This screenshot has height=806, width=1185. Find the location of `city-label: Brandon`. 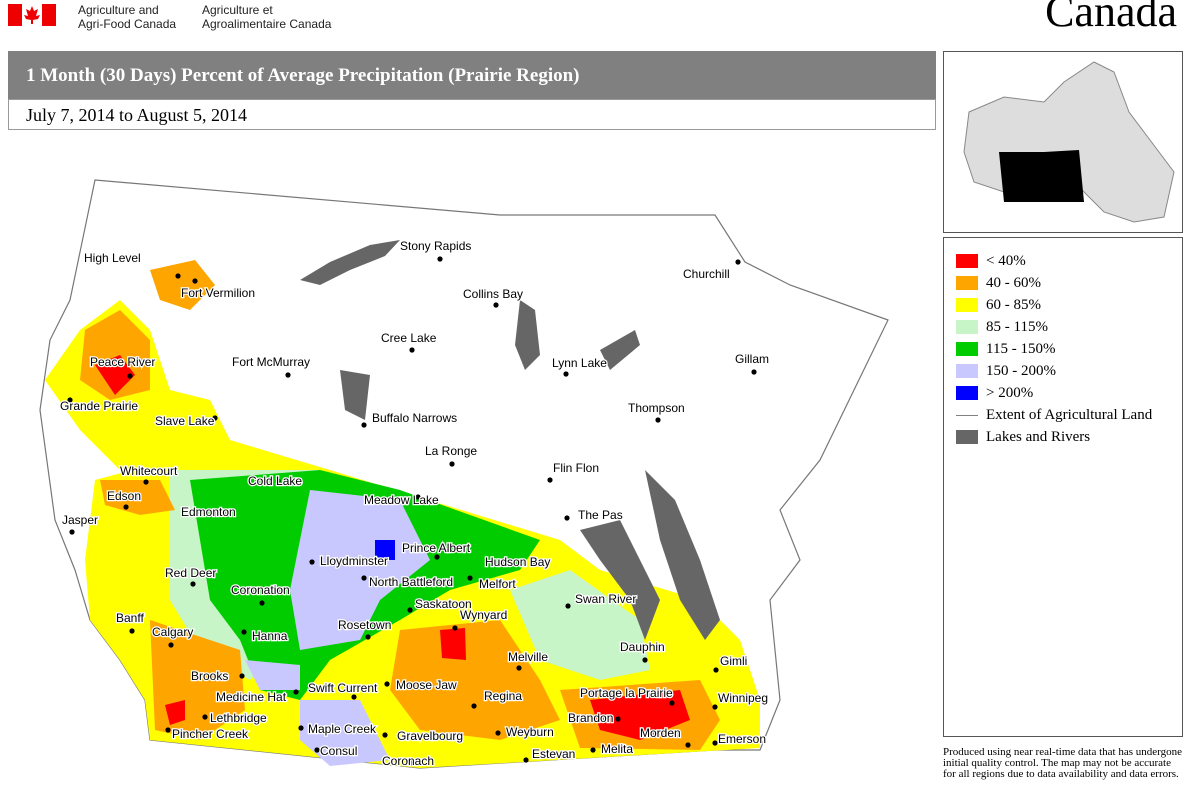

city-label: Brandon is located at coordinates (590, 718).